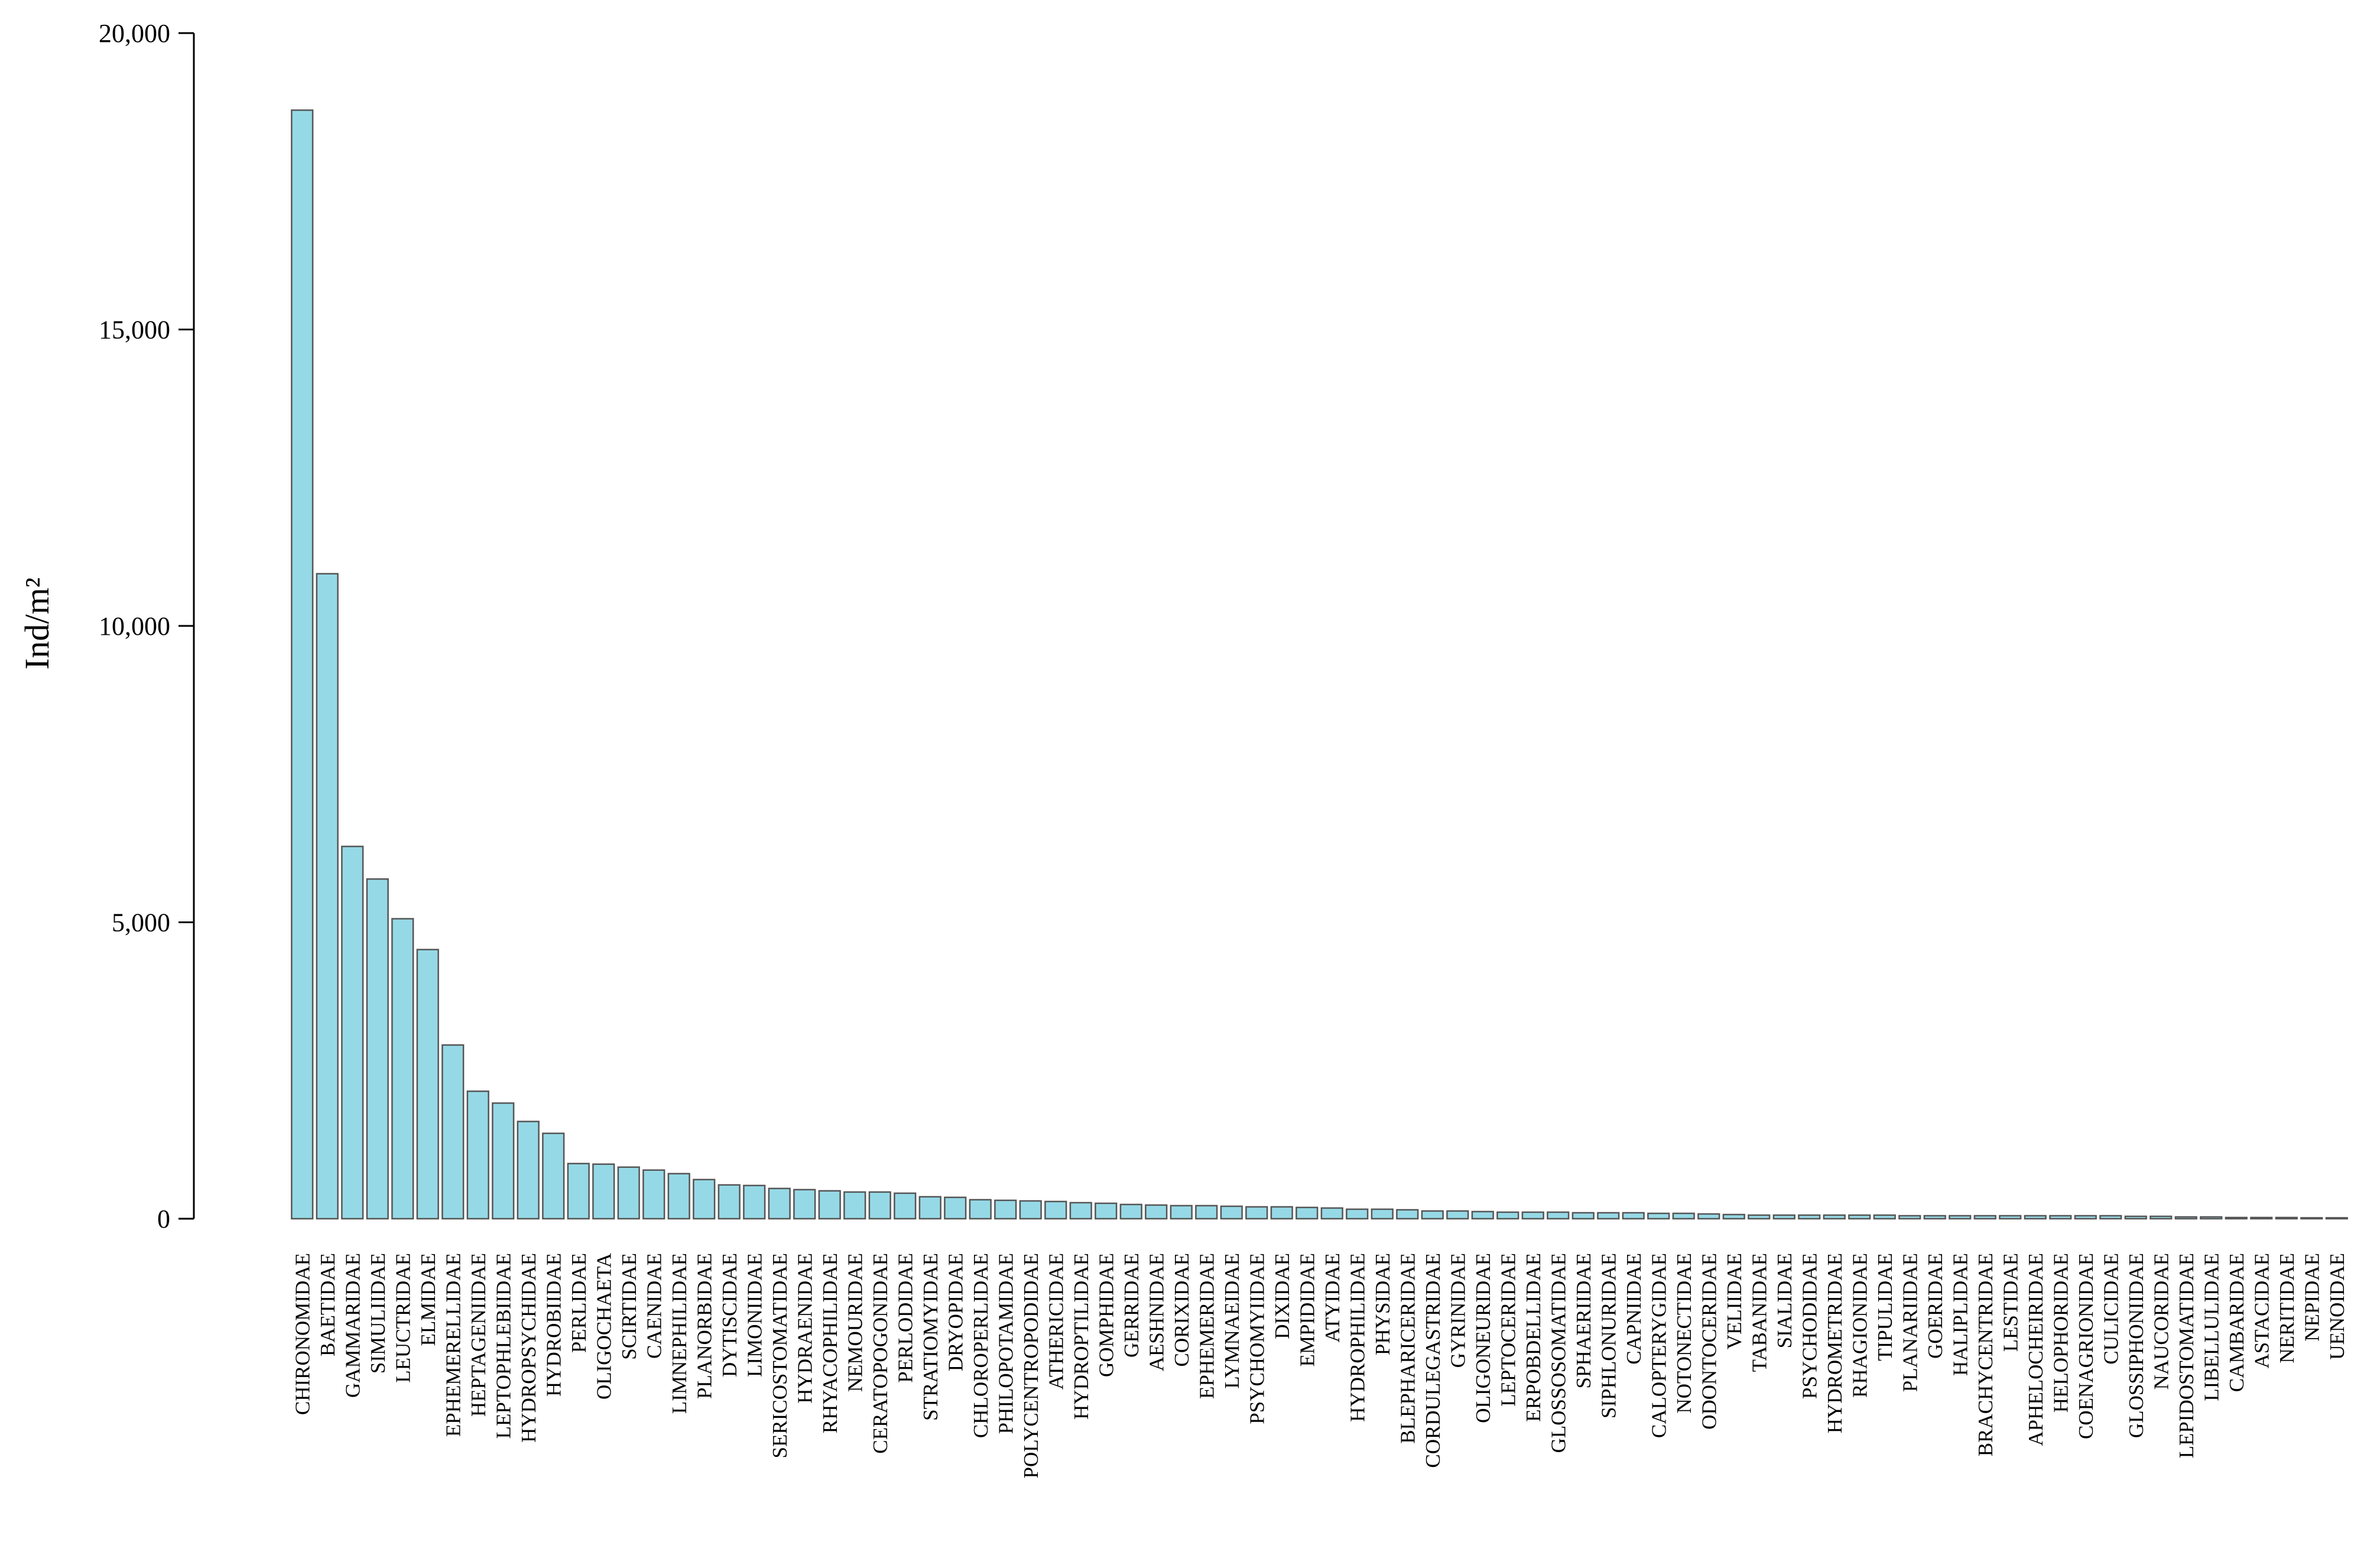 The image size is (2367, 1568). I want to click on bar-lepidostomatidae, so click(2185, 1218).